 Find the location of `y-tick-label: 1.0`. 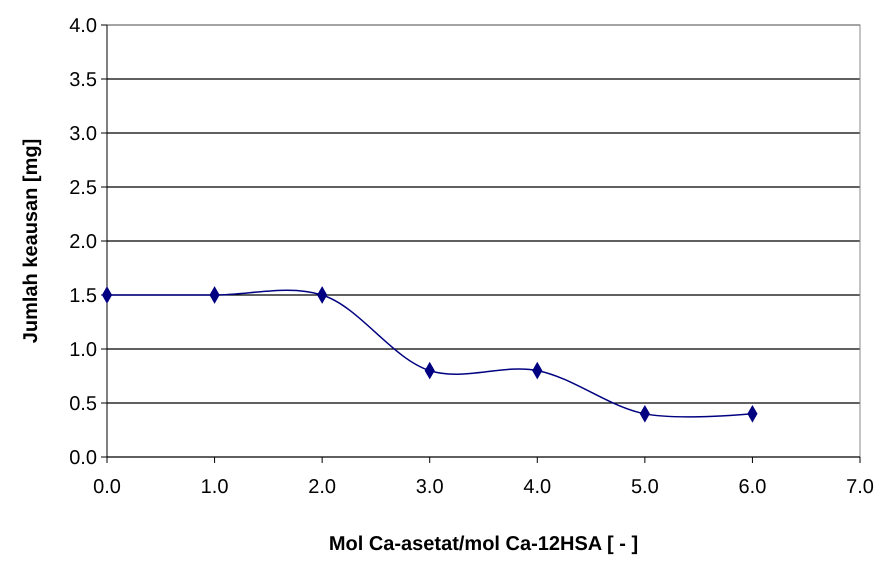

y-tick-label: 1.0 is located at coordinates (83, 350).